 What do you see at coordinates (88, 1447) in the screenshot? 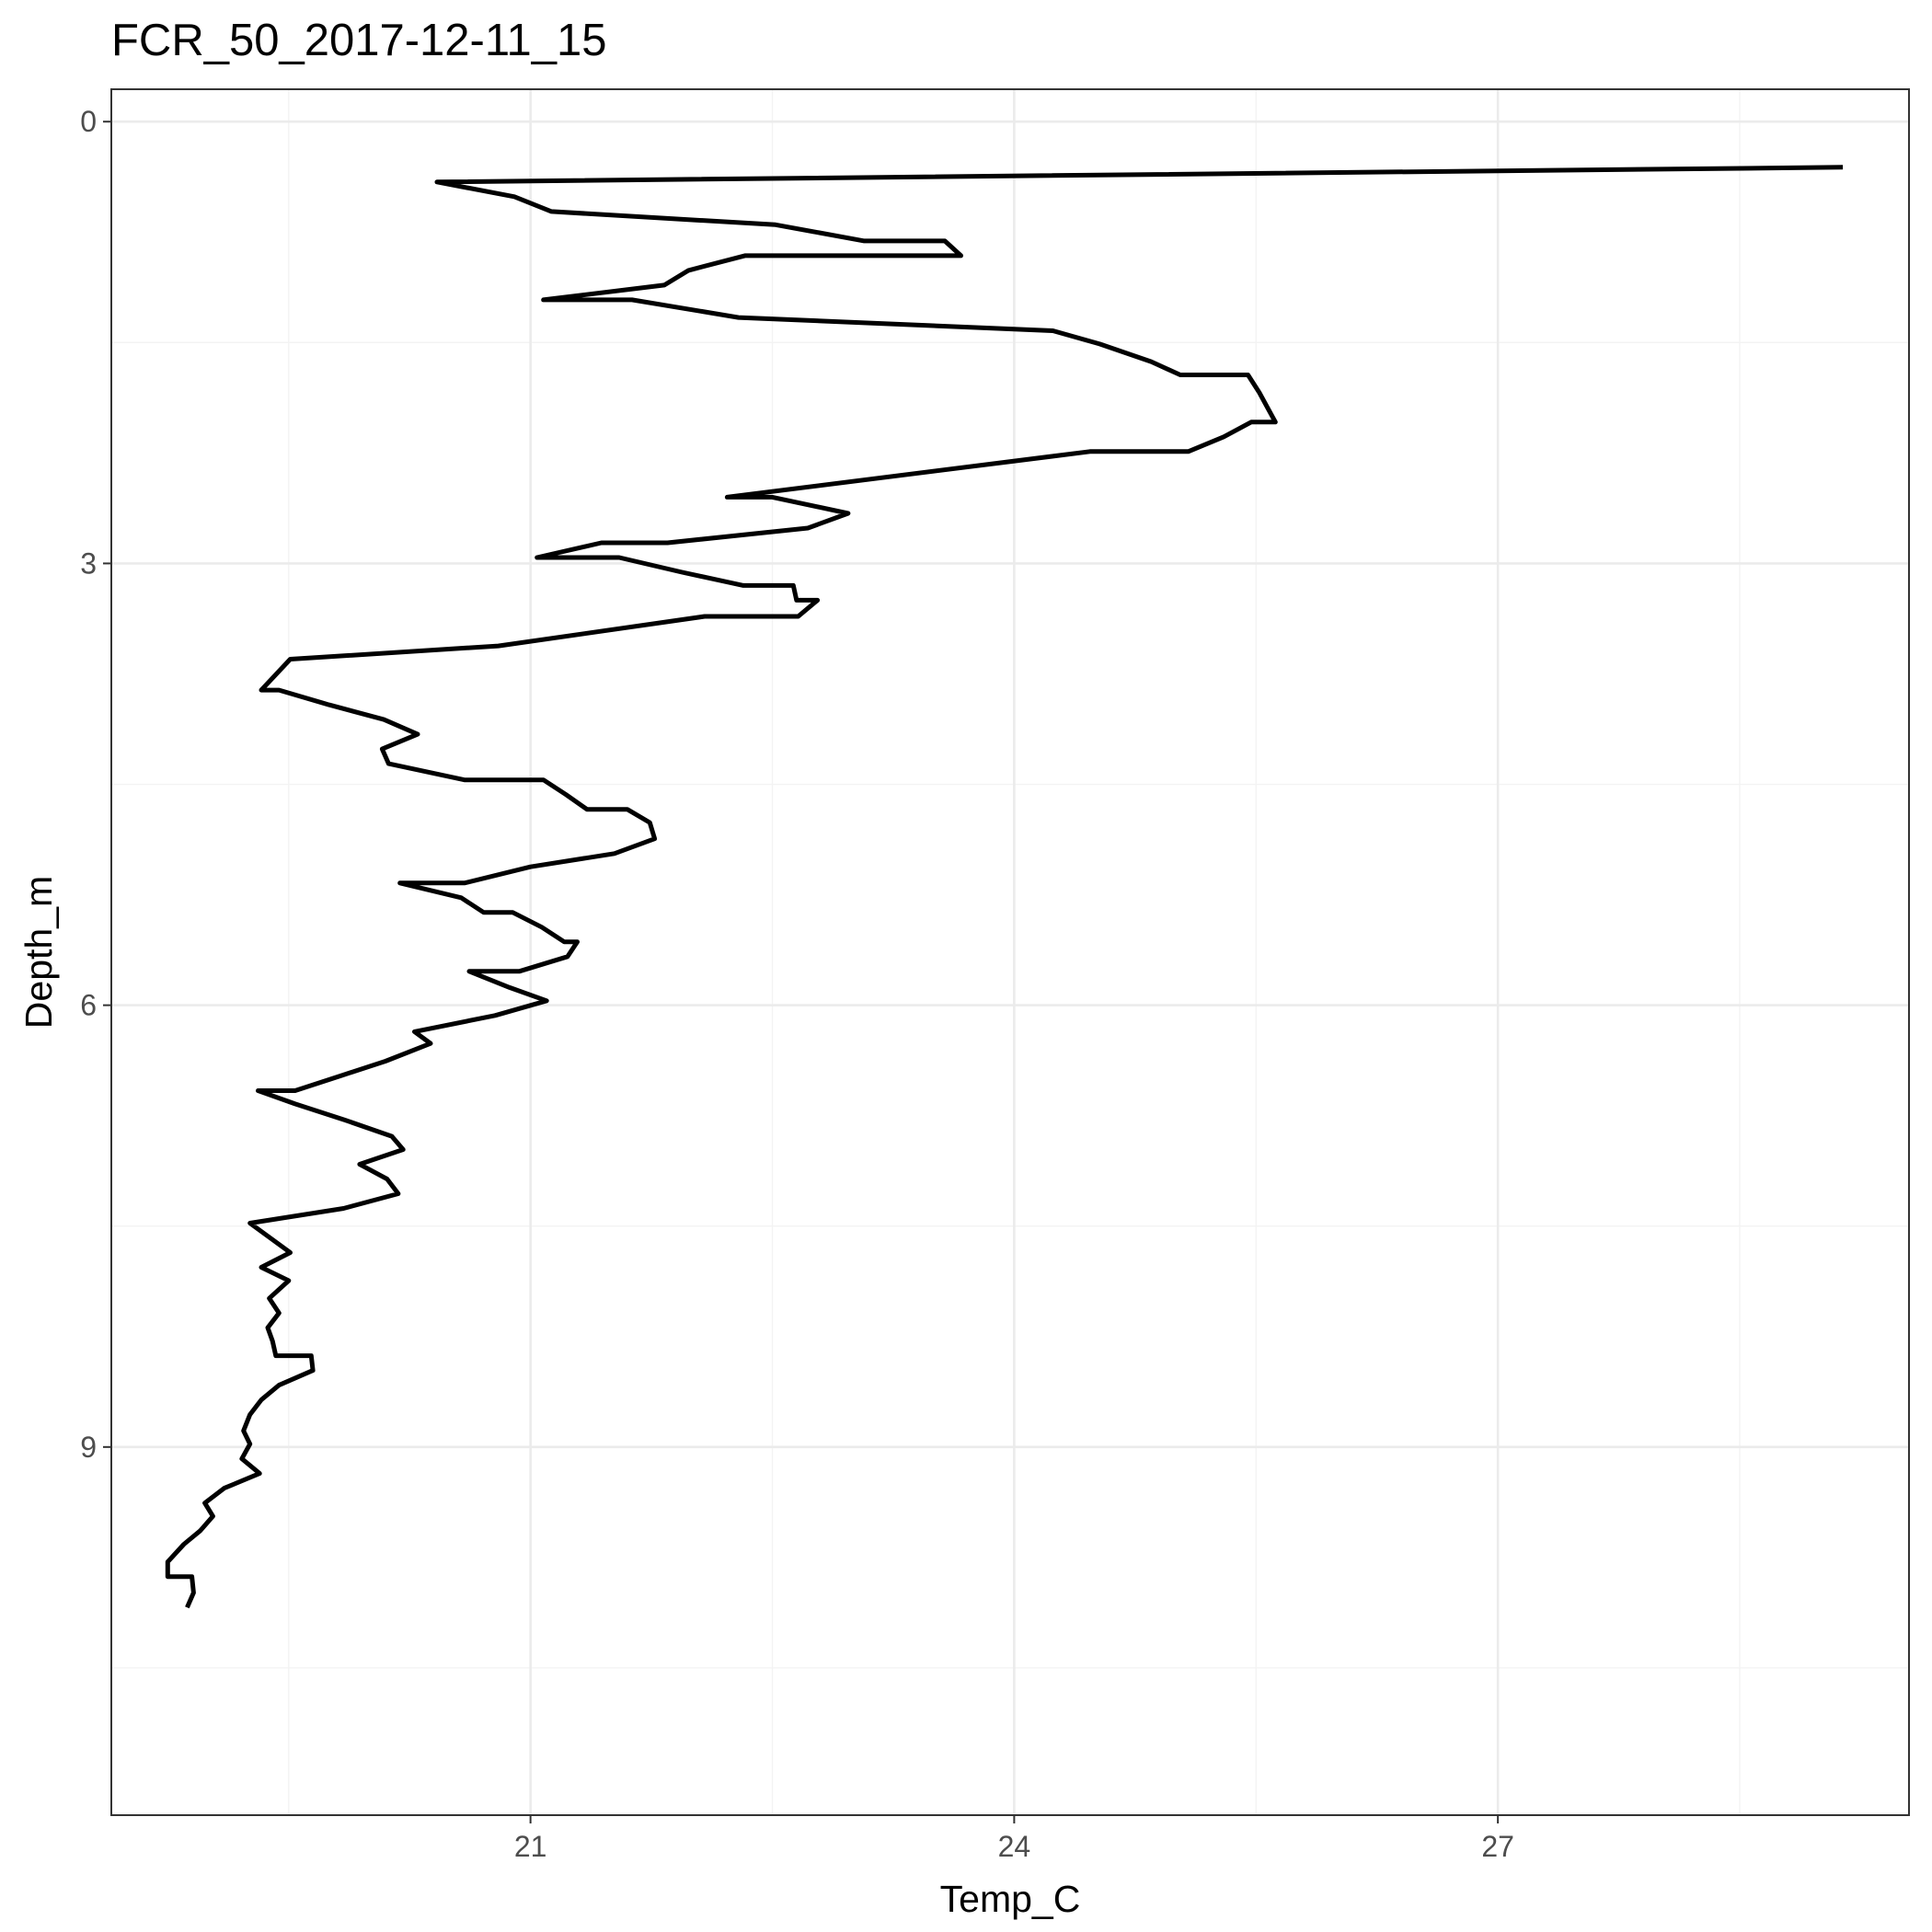
I see `y-tick-label: 9` at bounding box center [88, 1447].